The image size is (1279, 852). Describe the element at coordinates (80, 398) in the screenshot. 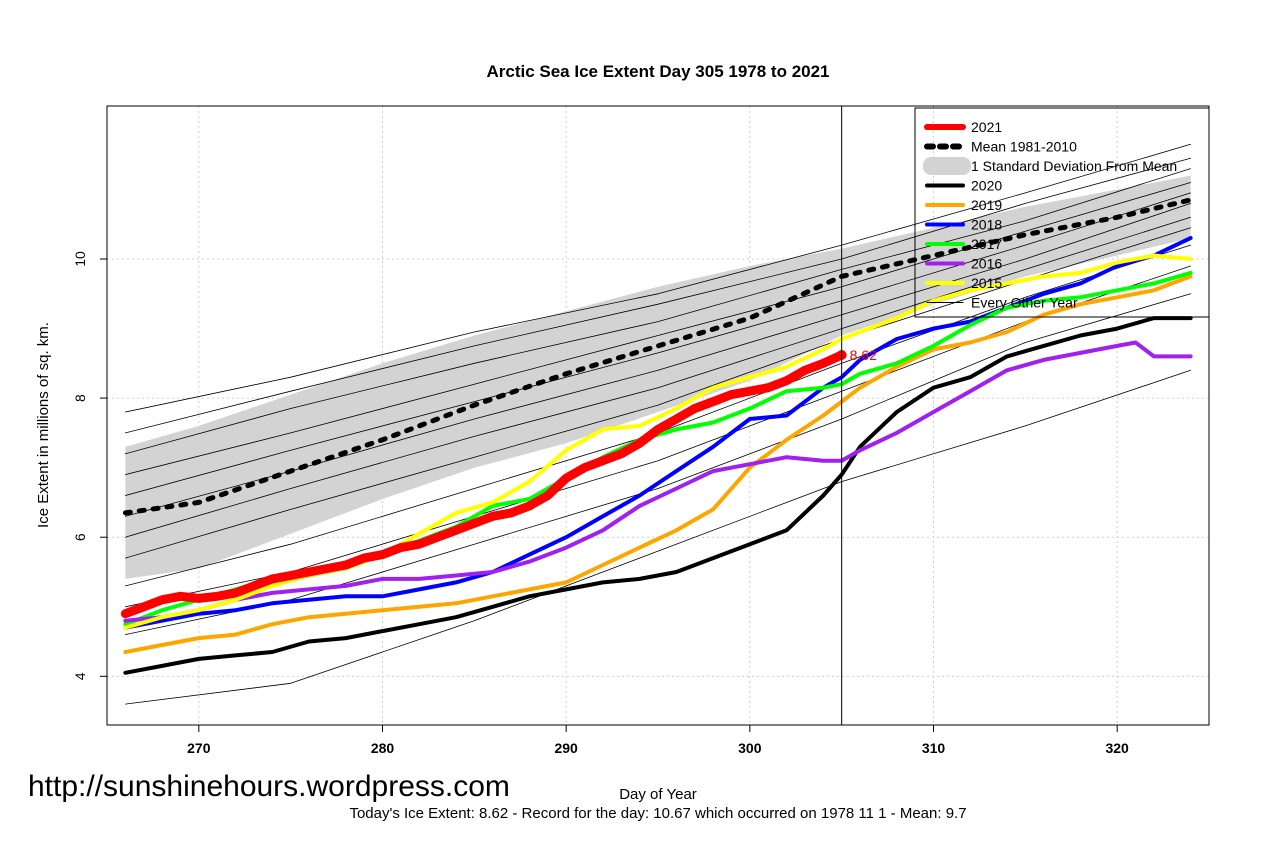

I see `y-tick-label: 8` at that location.